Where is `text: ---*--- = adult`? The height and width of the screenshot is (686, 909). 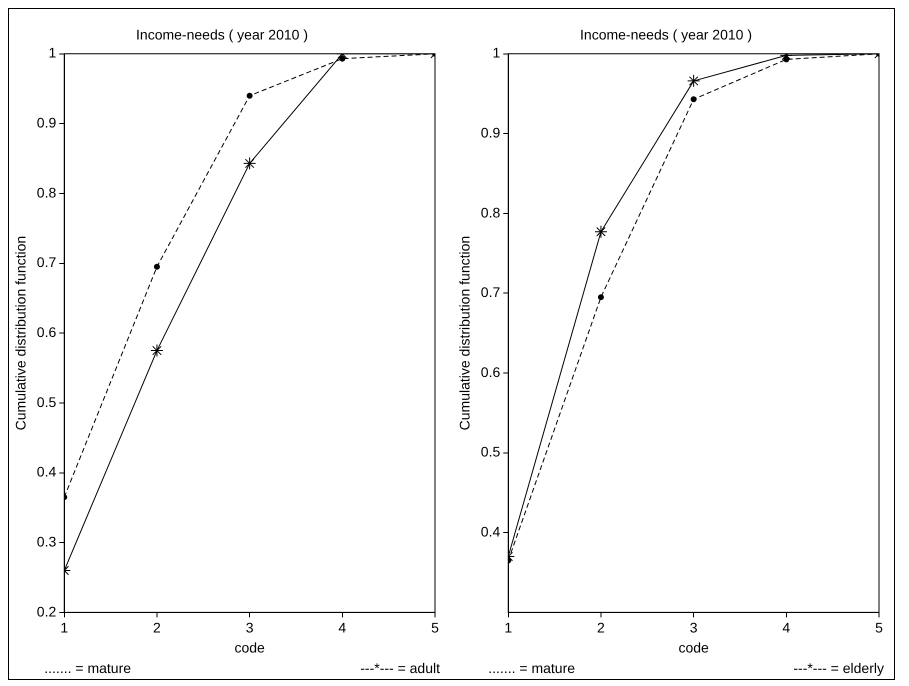
text: ---*--- = adult is located at coordinates (400, 668).